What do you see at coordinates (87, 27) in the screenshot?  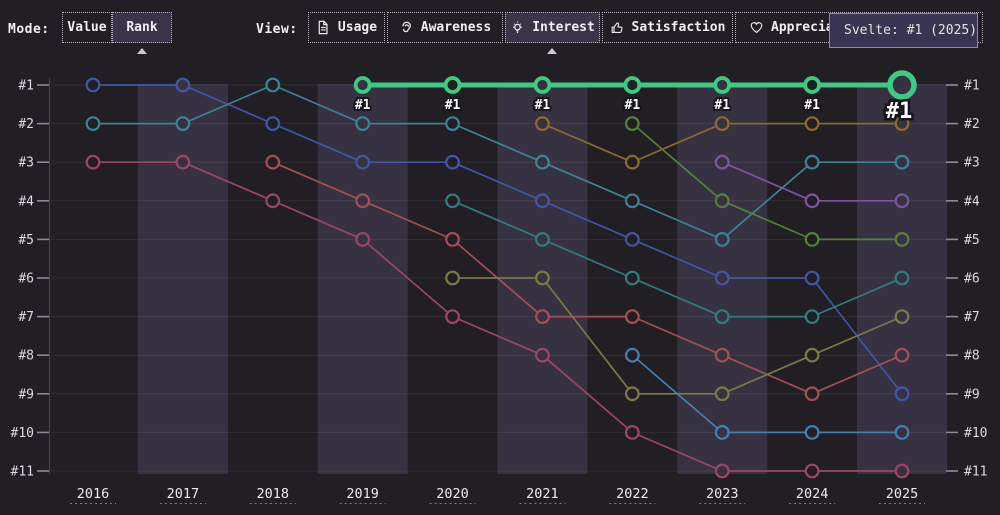 I see `mode-value-button: Value` at bounding box center [87, 27].